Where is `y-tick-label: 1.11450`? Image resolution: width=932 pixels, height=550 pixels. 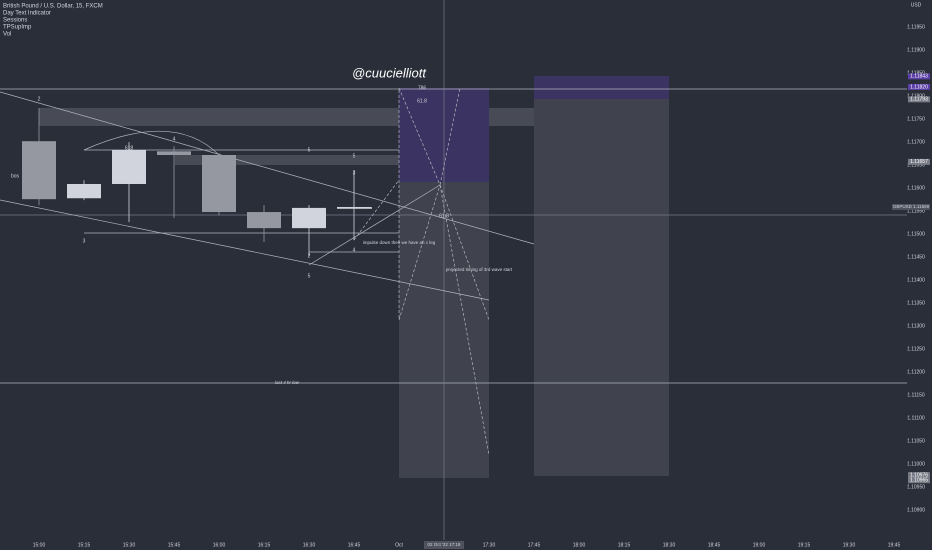
y-tick-label: 1.11450 is located at coordinates (916, 257).